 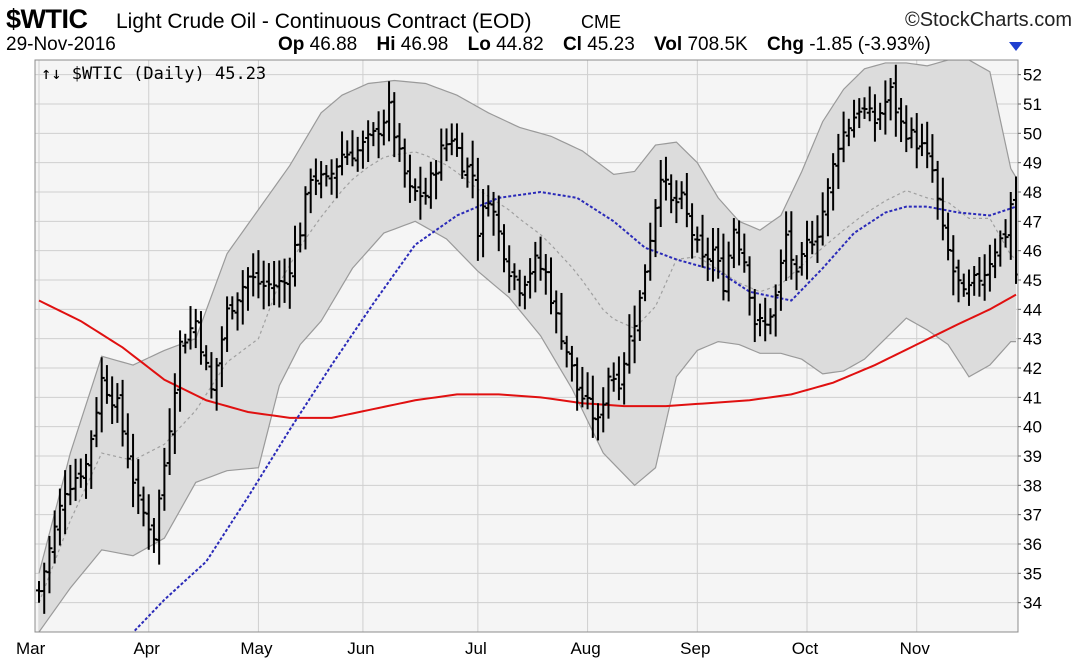 What do you see at coordinates (360, 648) in the screenshot?
I see `x-tick-label: Jun` at bounding box center [360, 648].